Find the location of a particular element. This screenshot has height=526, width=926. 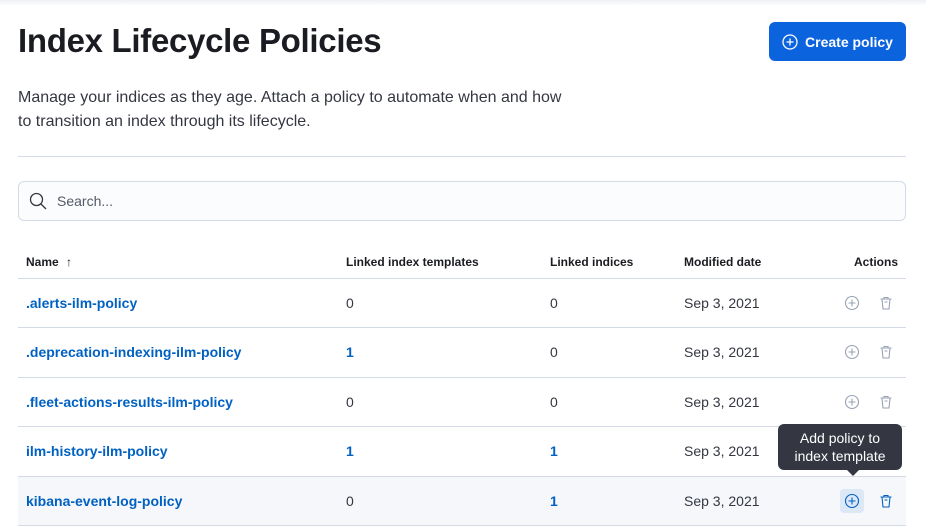

search-box is located at coordinates (462, 201).